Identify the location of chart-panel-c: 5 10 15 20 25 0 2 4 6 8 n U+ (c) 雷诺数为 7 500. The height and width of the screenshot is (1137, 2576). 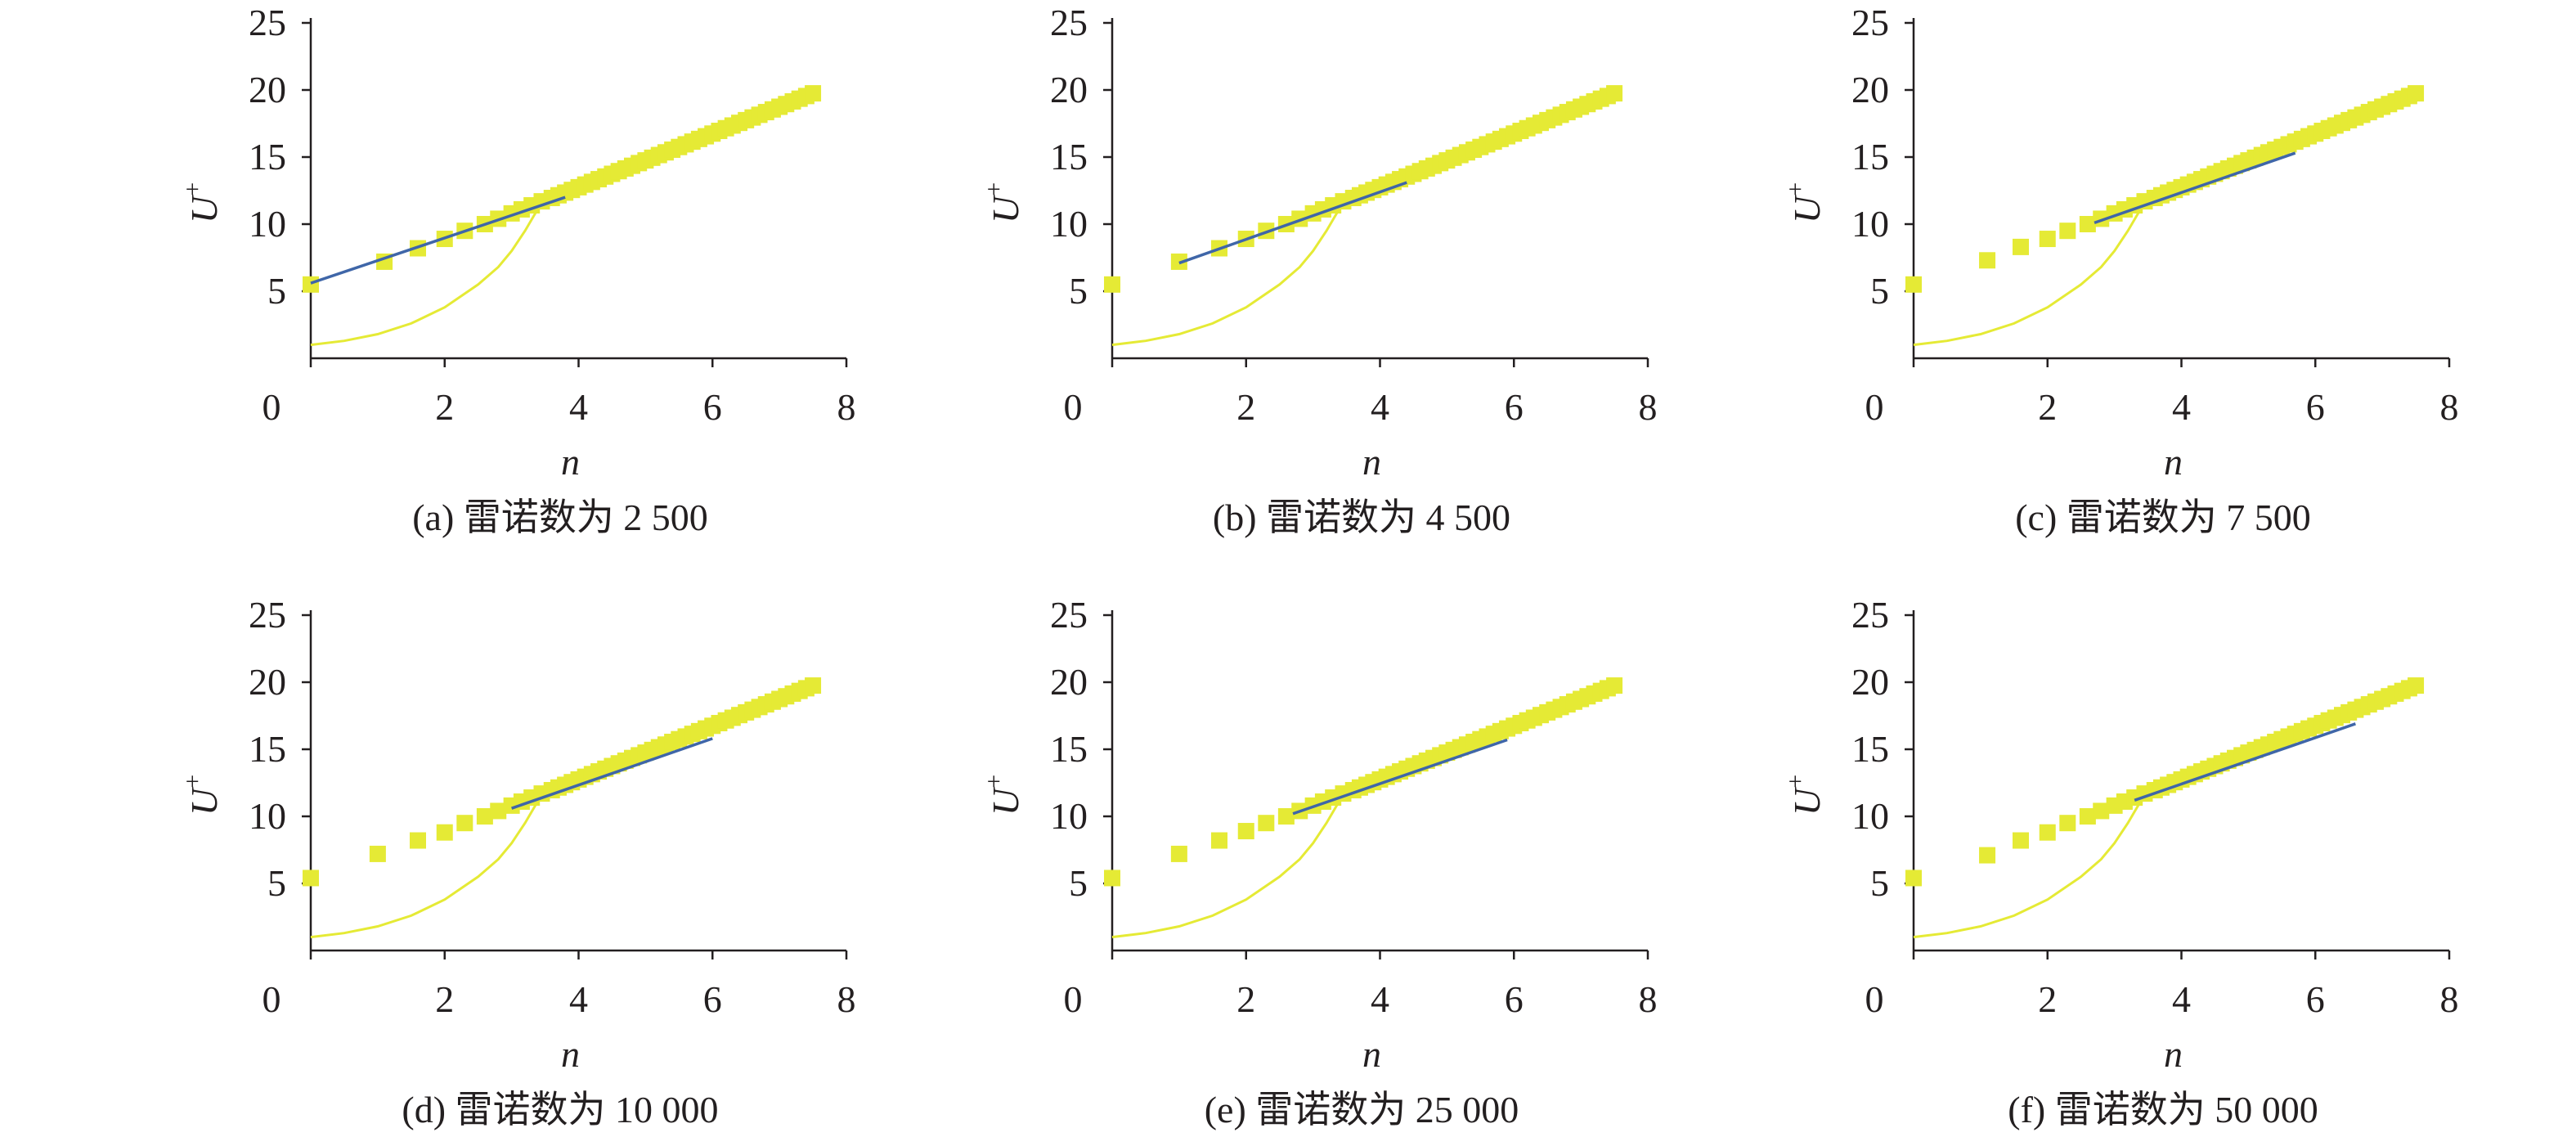
(2121, 270).